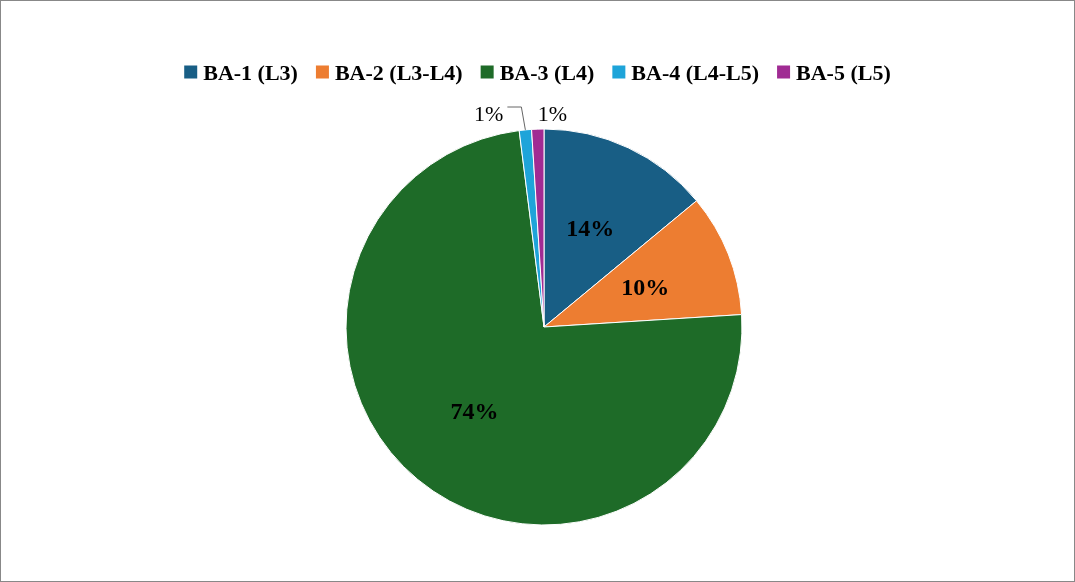 This screenshot has height=582, width=1075. I want to click on data-label: 74%, so click(474, 410).